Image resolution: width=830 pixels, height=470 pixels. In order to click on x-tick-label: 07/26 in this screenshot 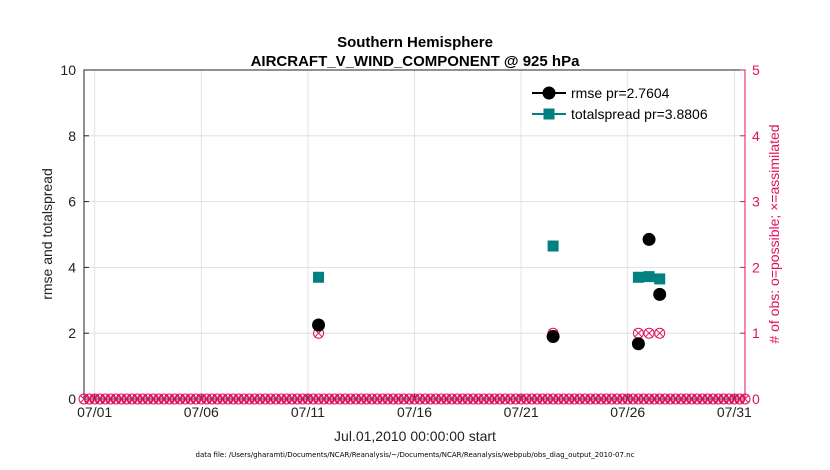, I will do `click(627, 412)`.